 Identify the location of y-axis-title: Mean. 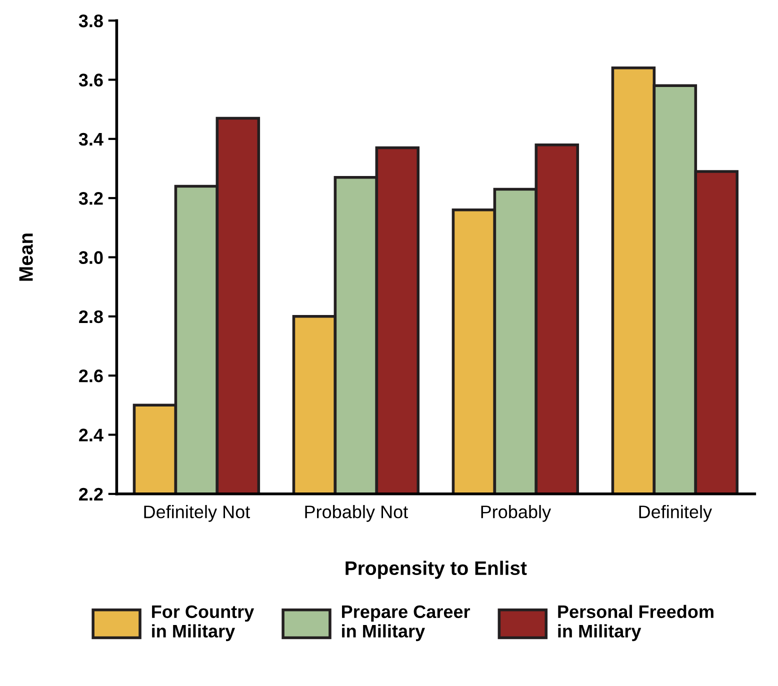
(26, 257).